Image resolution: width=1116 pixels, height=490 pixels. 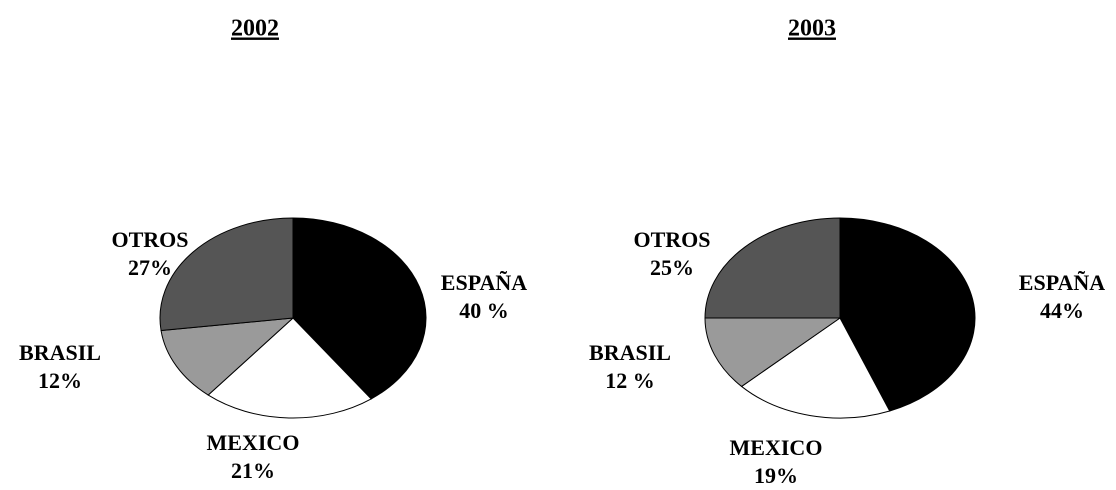 What do you see at coordinates (812, 29) in the screenshot?
I see `chart-title: 2003` at bounding box center [812, 29].